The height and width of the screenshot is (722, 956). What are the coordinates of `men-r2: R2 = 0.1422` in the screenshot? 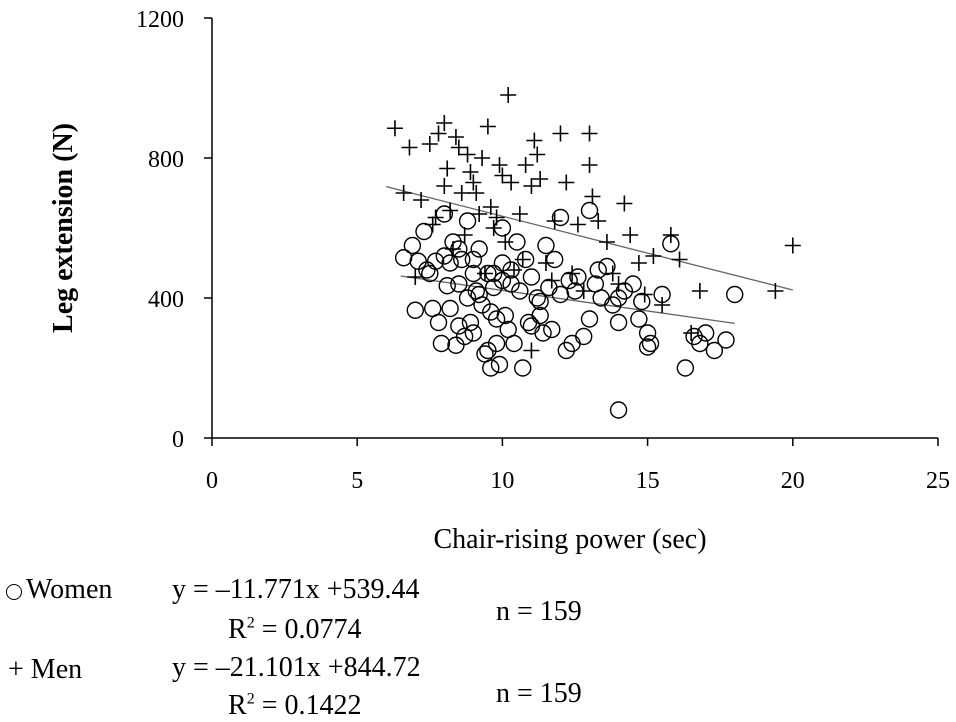 It's located at (295, 705).